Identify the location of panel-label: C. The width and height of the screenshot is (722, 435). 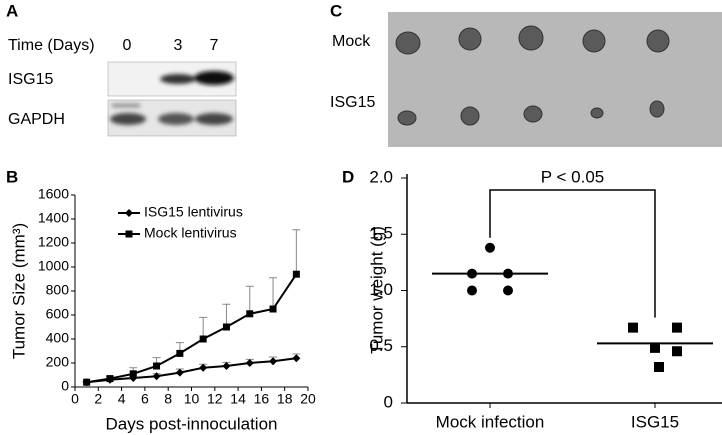
(336, 10).